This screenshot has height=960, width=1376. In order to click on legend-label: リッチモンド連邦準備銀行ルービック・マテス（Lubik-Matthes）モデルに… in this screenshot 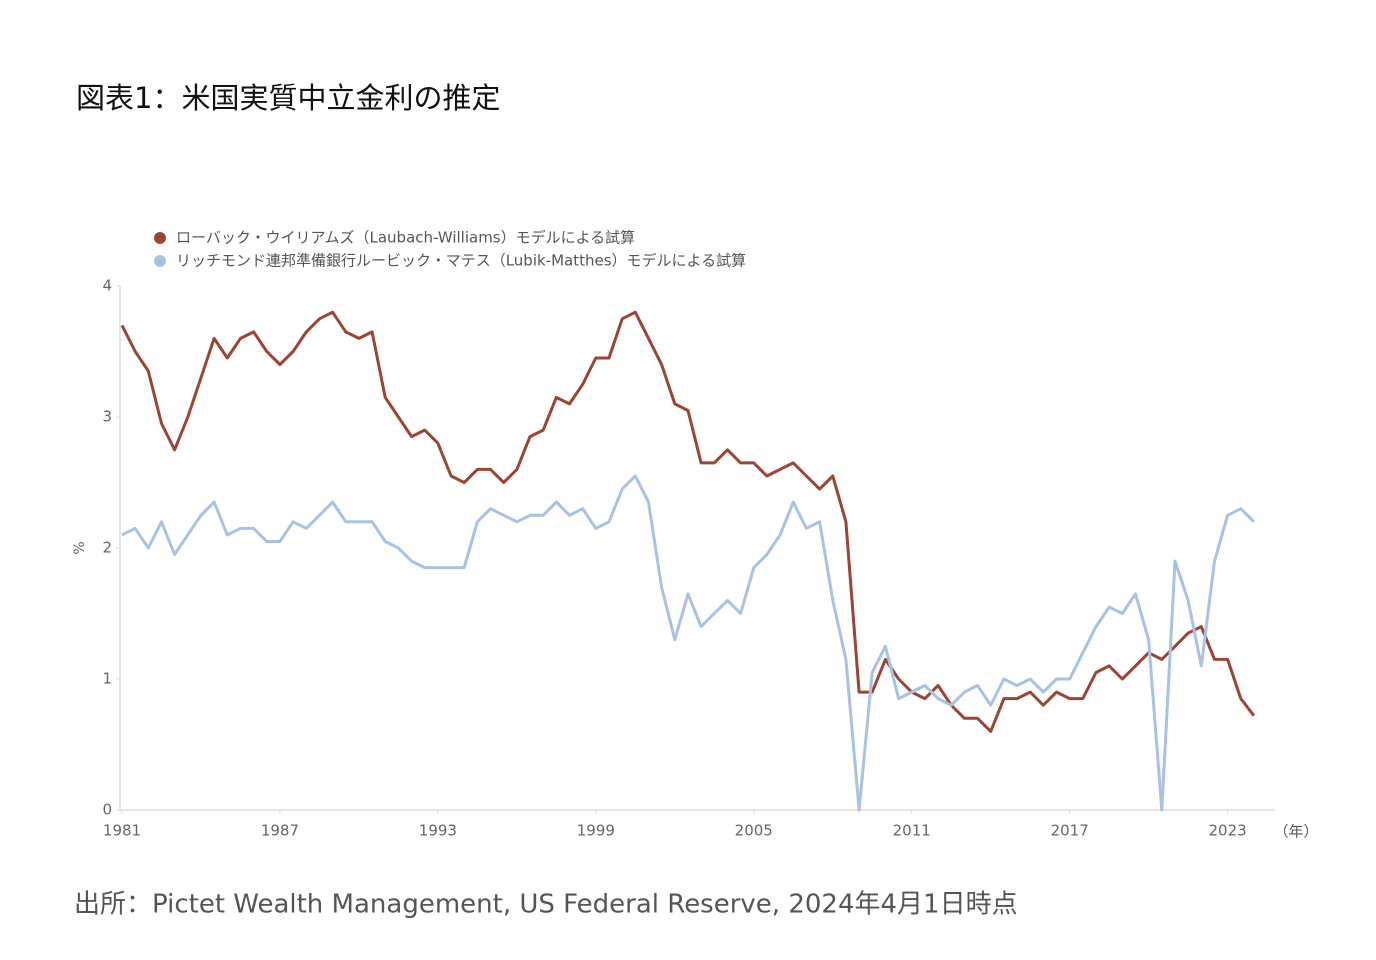, I will do `click(461, 261)`.